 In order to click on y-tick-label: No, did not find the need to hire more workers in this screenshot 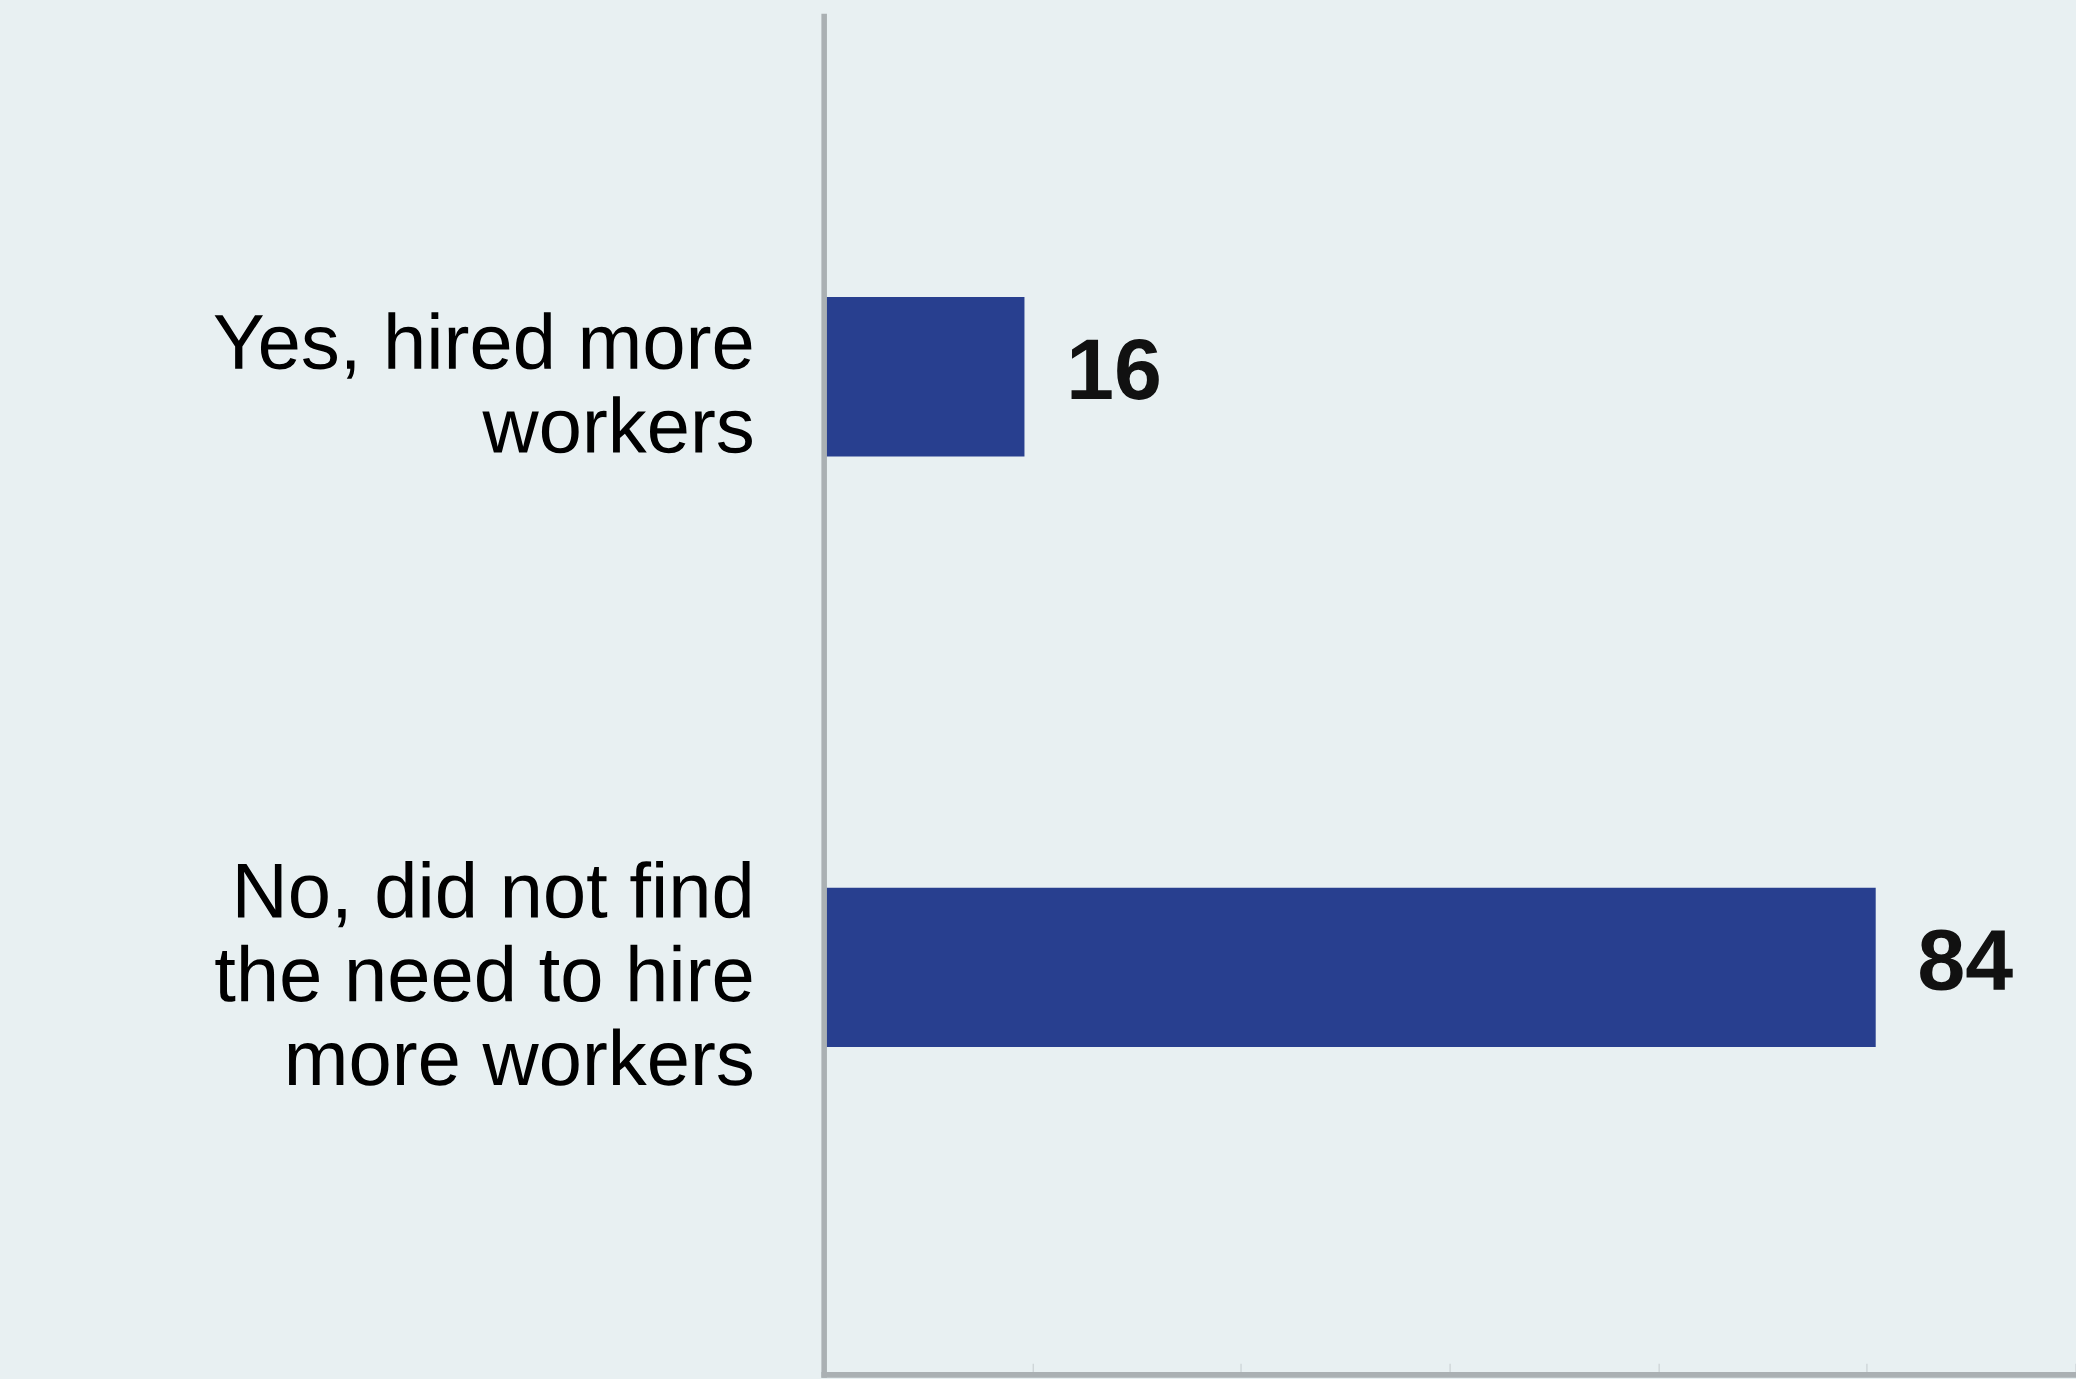, I will do `click(483, 973)`.